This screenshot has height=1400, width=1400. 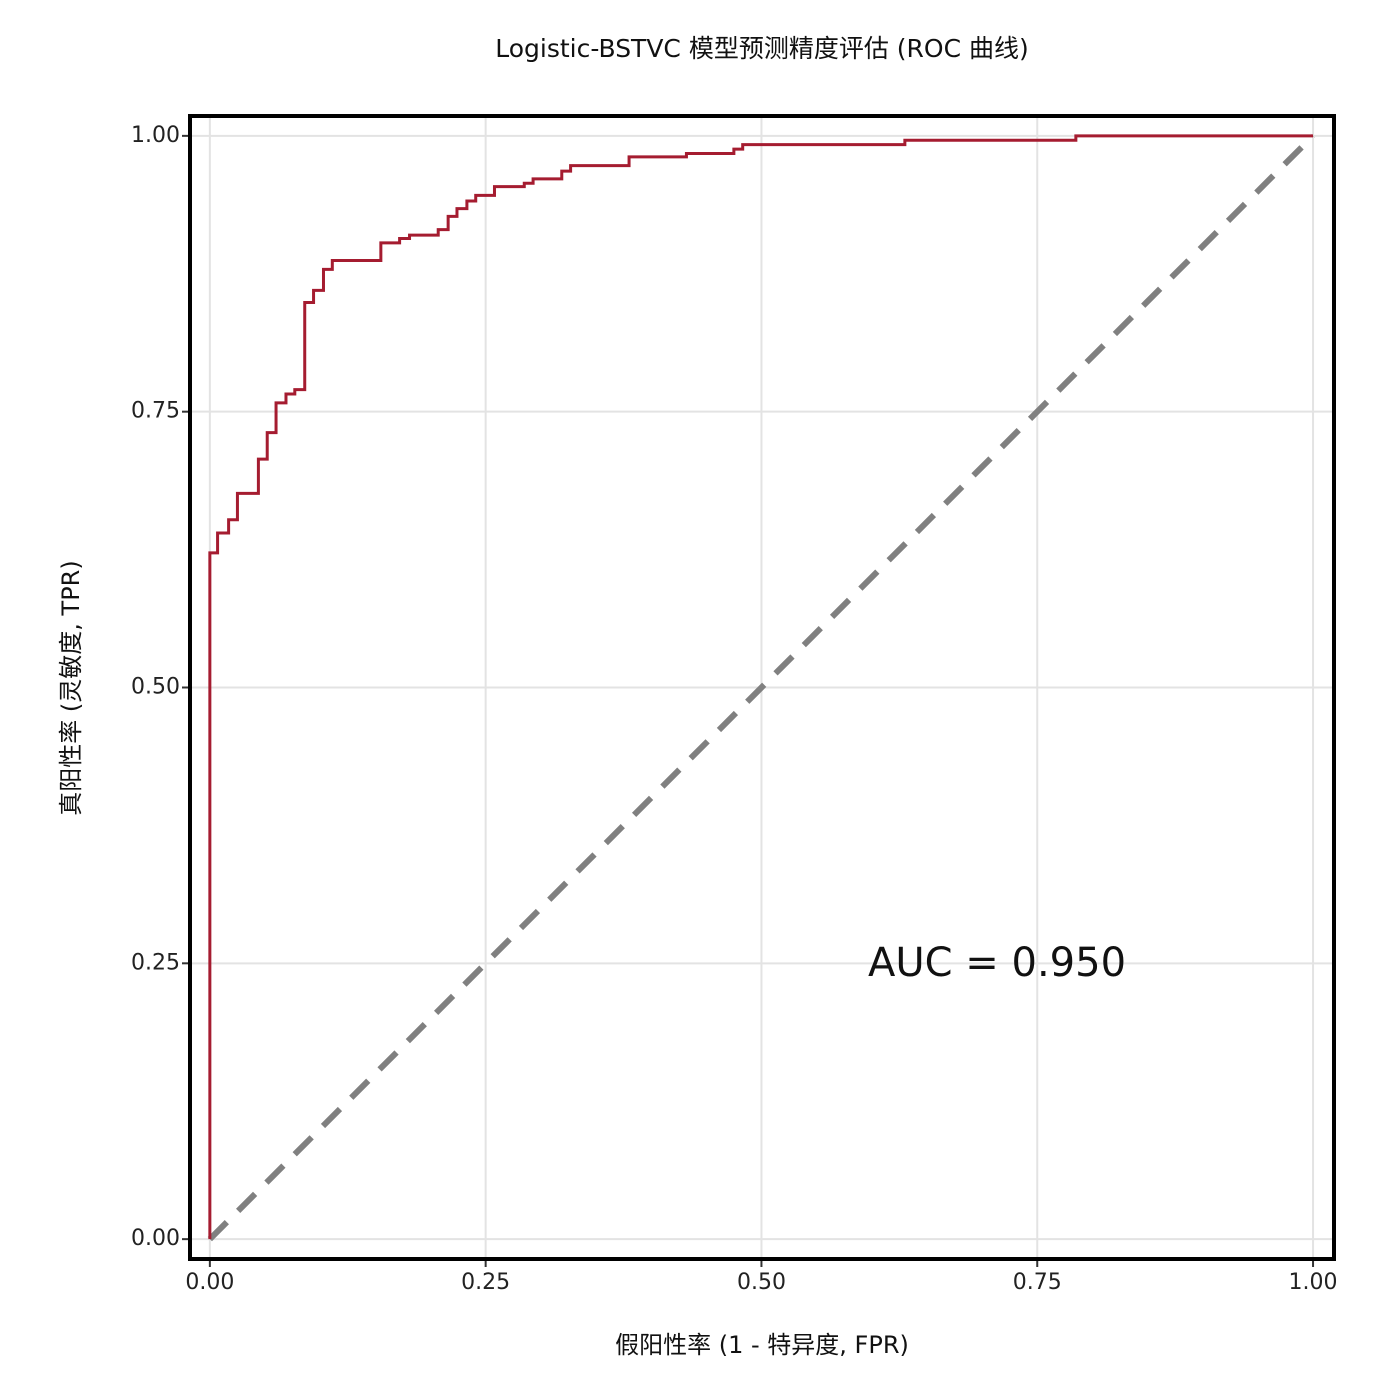 I want to click on y-axis-label: 真阳性率 (灵敏度, TPR), so click(x=71, y=687).